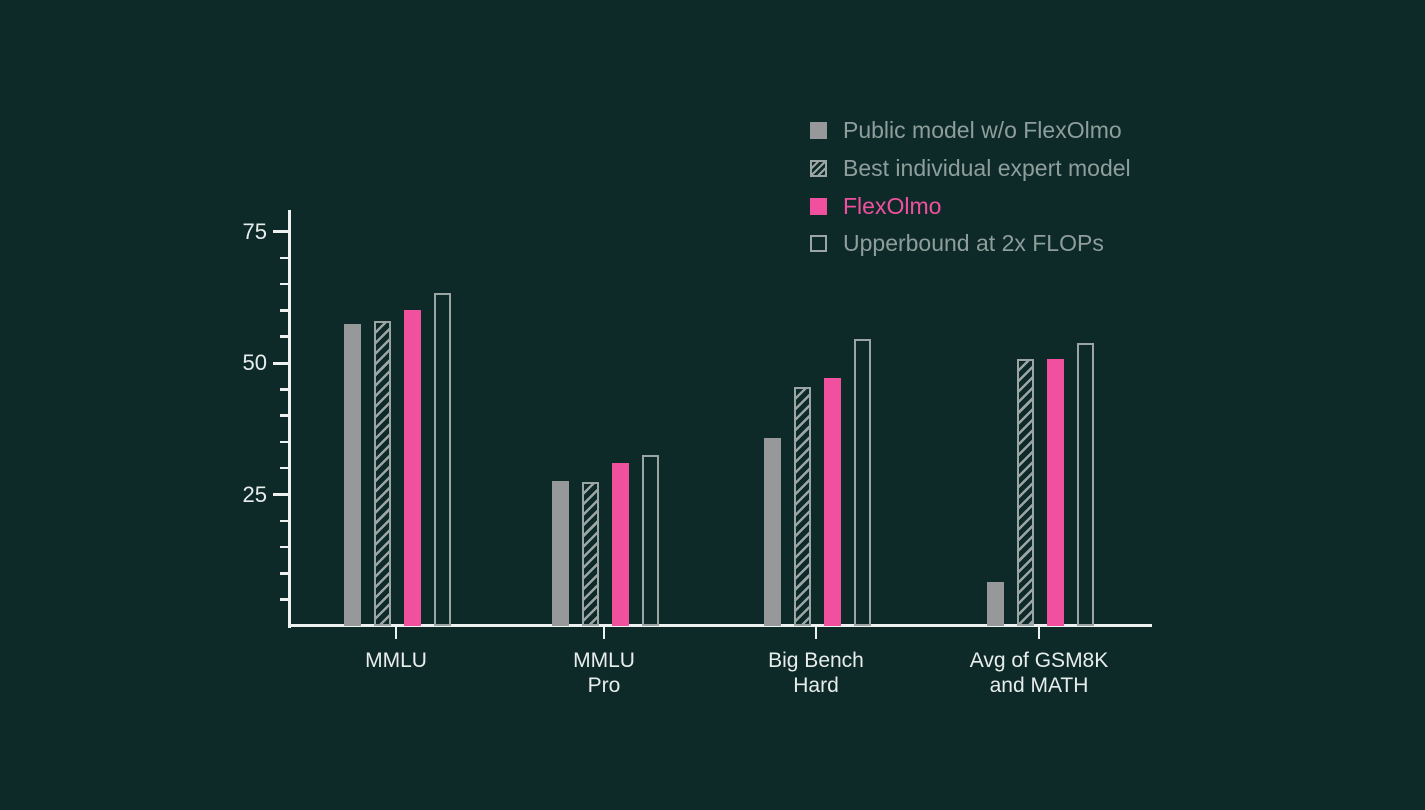 The height and width of the screenshot is (810, 1425). What do you see at coordinates (816, 673) in the screenshot?
I see `x-category-label-big-bench-hard: Big Bench Hard` at bounding box center [816, 673].